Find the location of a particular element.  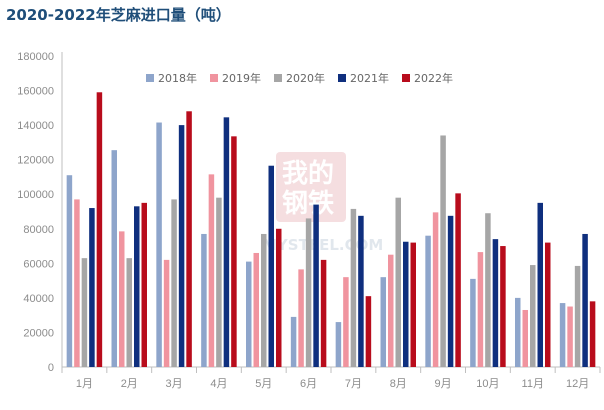

legend-label-2: 2019年 is located at coordinates (241, 78).